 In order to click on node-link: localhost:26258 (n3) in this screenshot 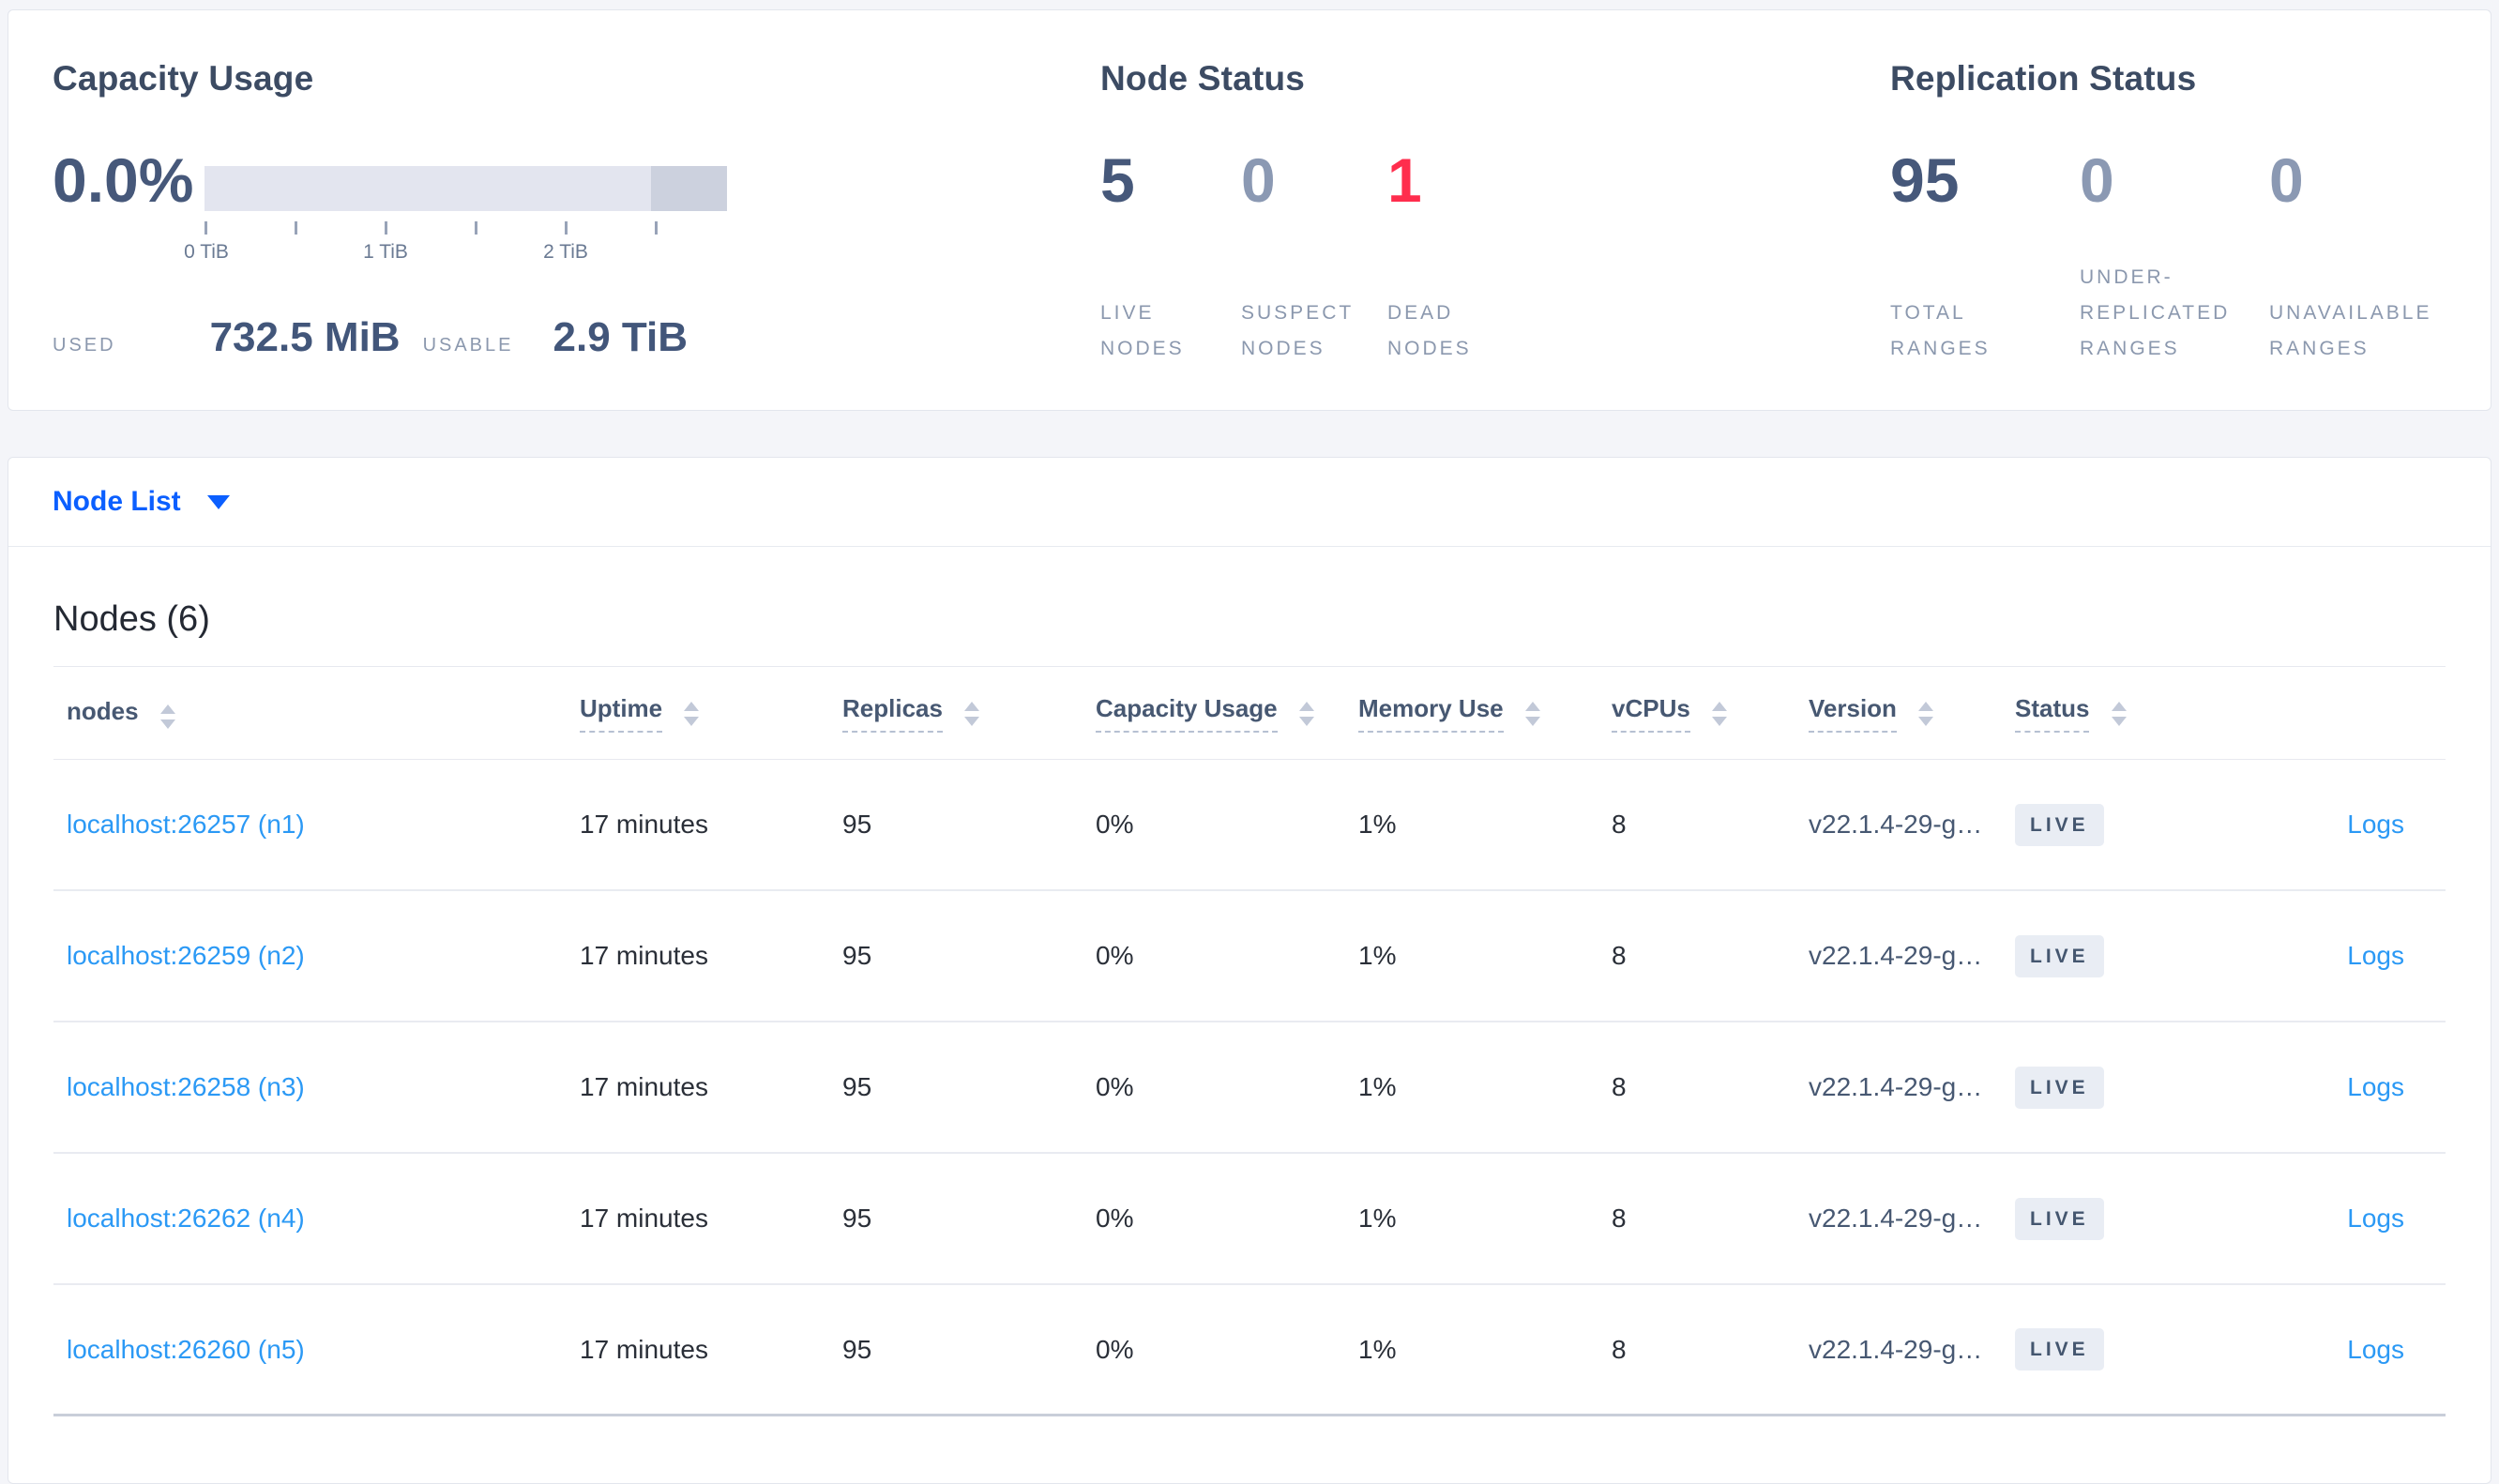, I will do `click(186, 1086)`.